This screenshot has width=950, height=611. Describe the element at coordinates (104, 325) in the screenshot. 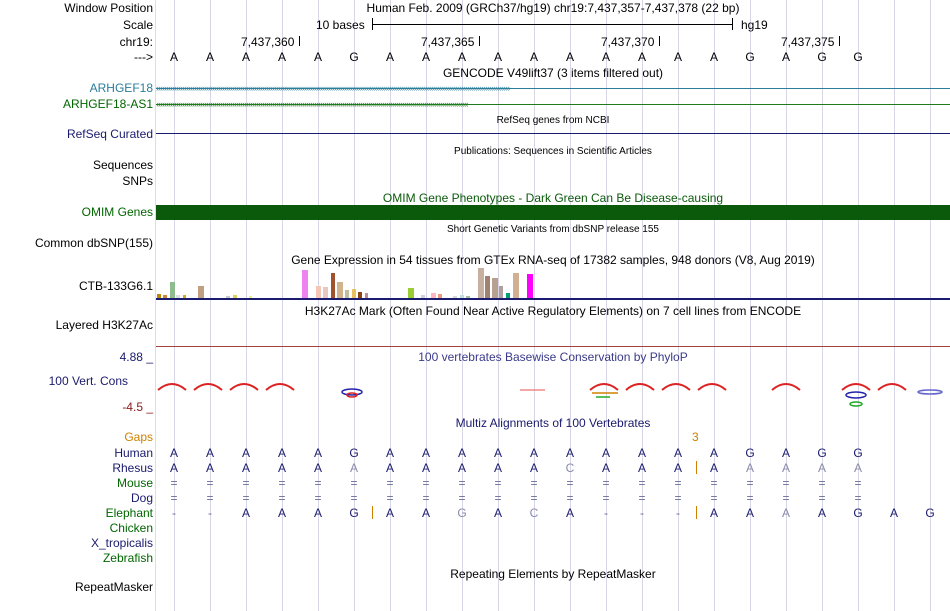

I see `h3k27ac-label: Layered H3K27Ac` at that location.